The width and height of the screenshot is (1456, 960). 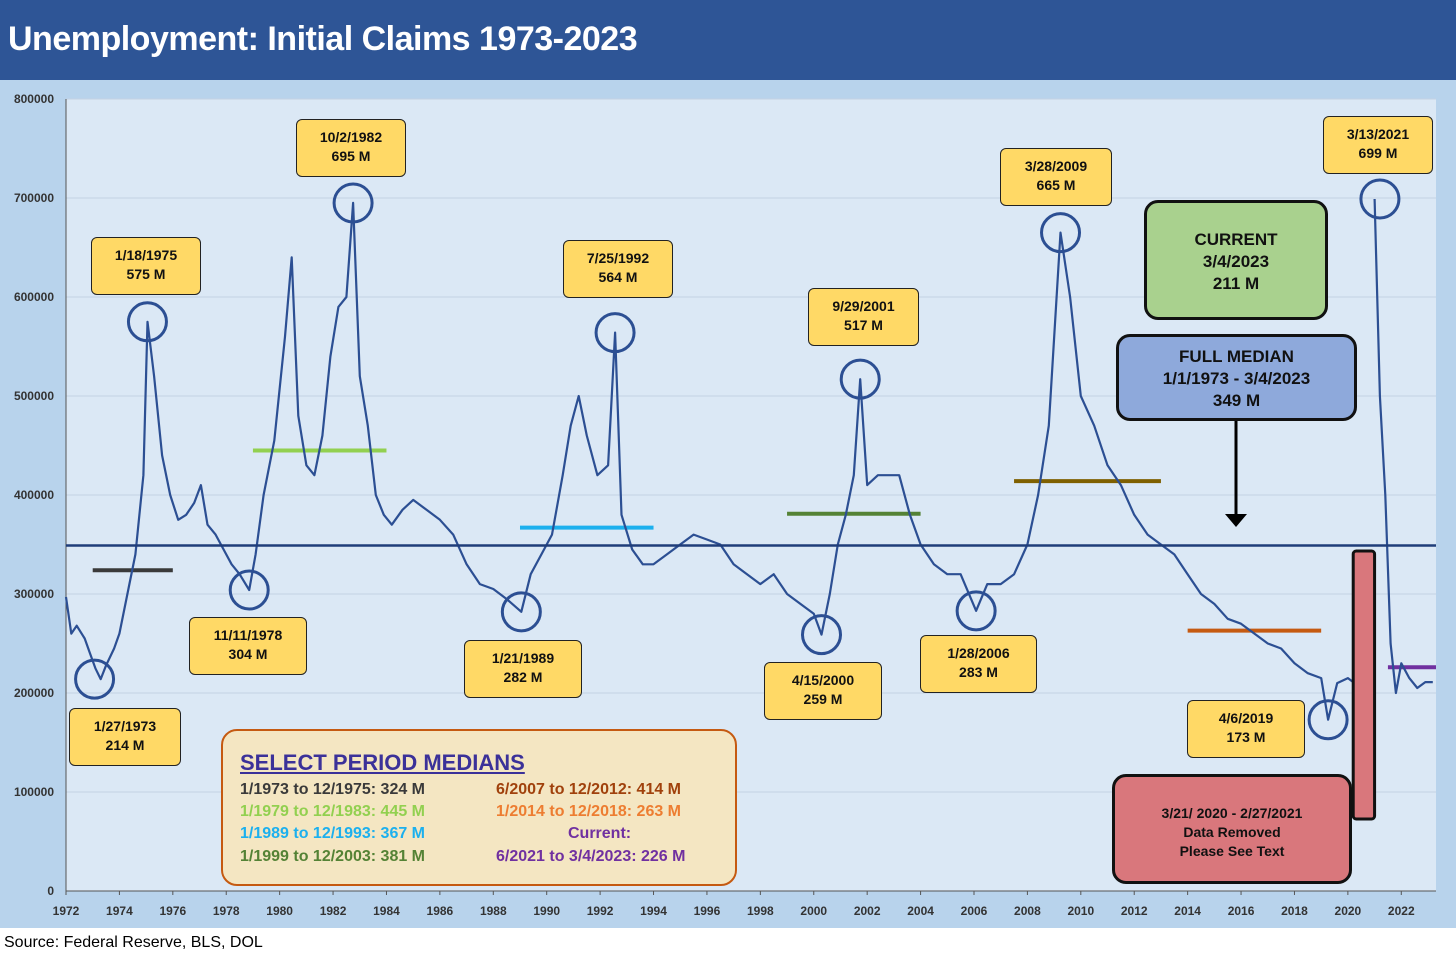 What do you see at coordinates (978, 653) in the screenshot?
I see `callout-date: 1/28/2006` at bounding box center [978, 653].